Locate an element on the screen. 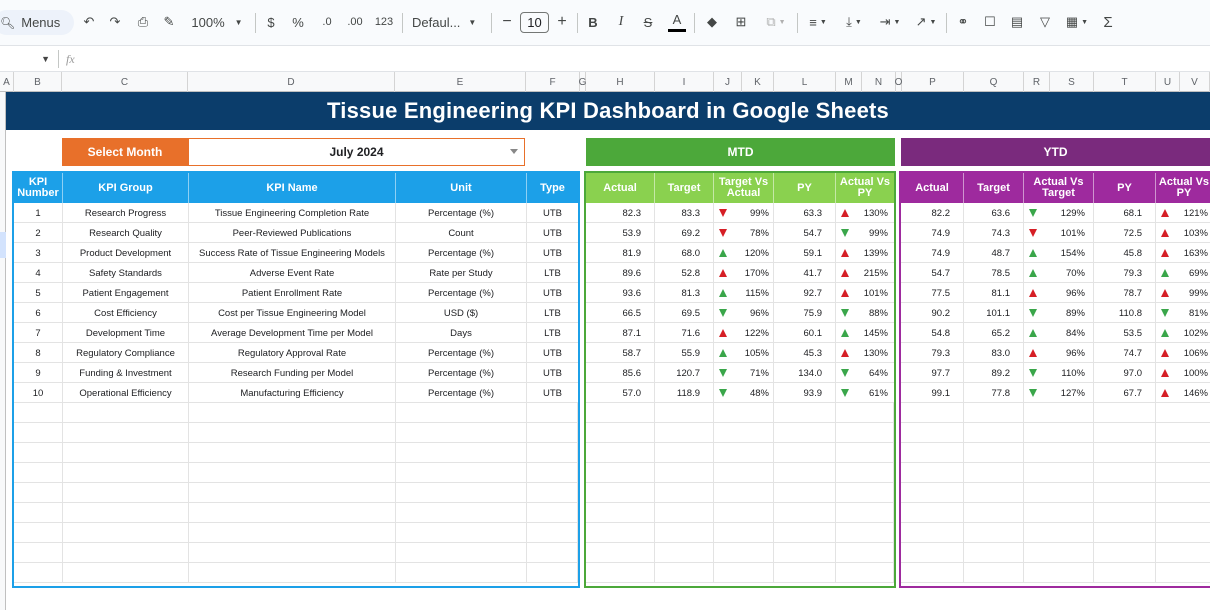 This screenshot has height=610, width=1210. font-size-minus-button: − is located at coordinates (507, 21).